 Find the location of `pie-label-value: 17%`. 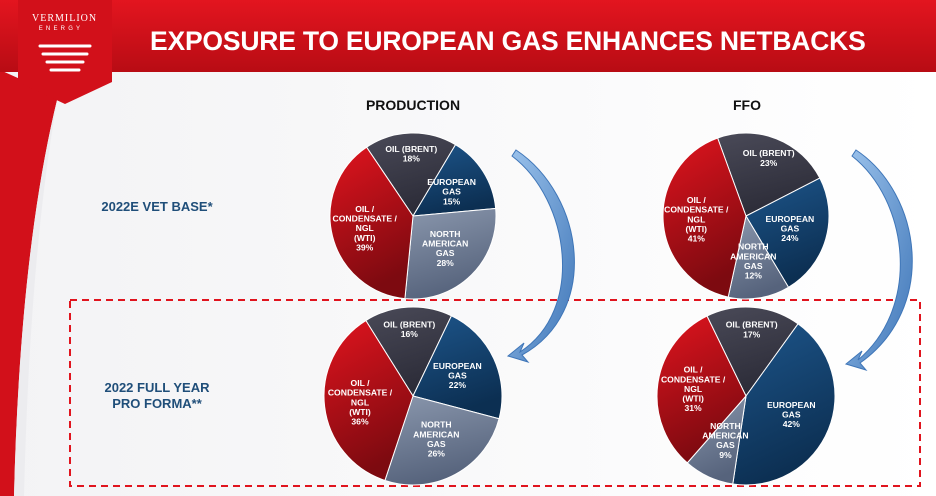

pie-label-value: 17% is located at coordinates (752, 334).